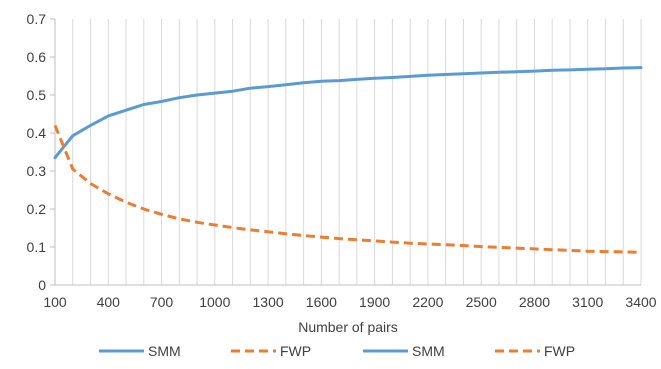 The width and height of the screenshot is (661, 369). I want to click on y-tick-label: 0.3, so click(37, 171).